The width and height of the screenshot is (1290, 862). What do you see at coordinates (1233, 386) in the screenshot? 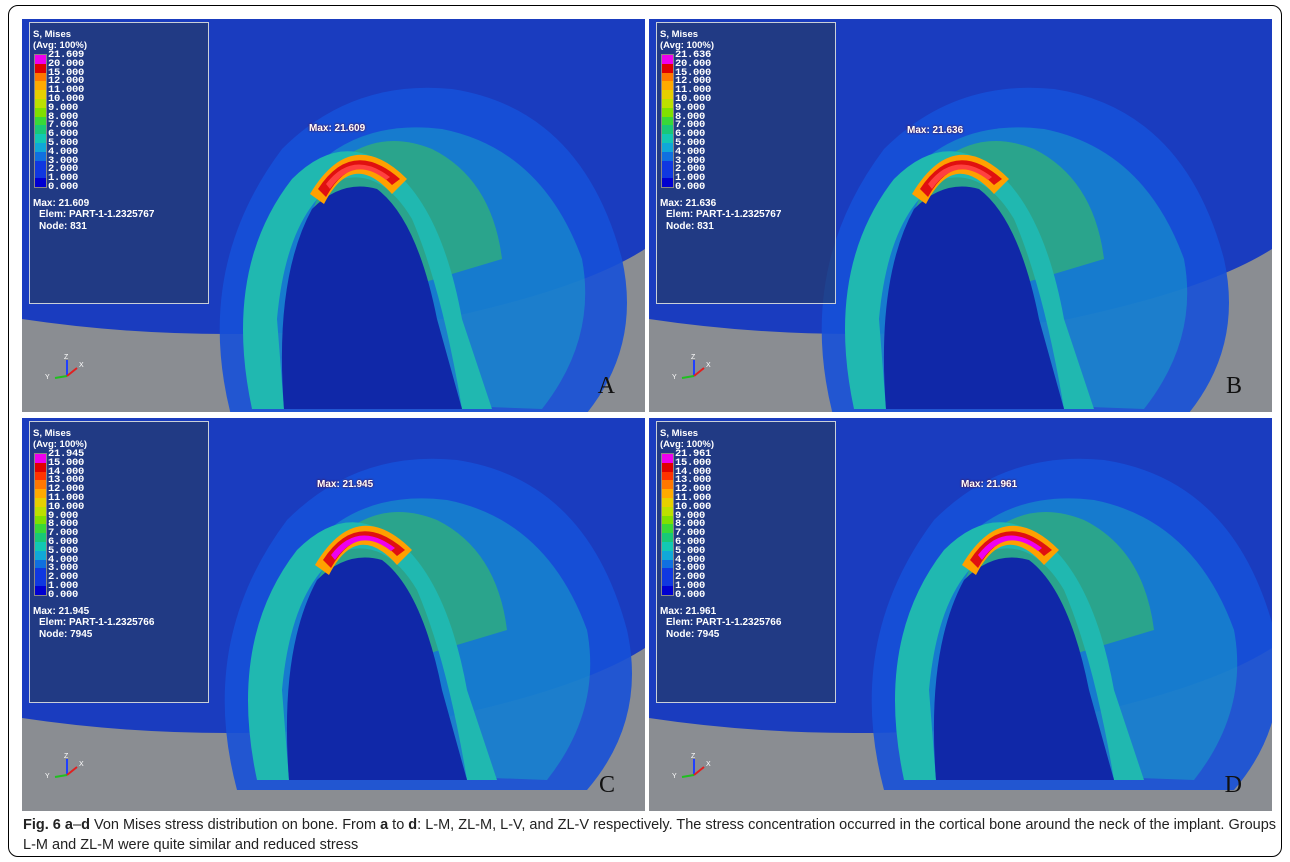
I see `panel-letter: B` at bounding box center [1233, 386].